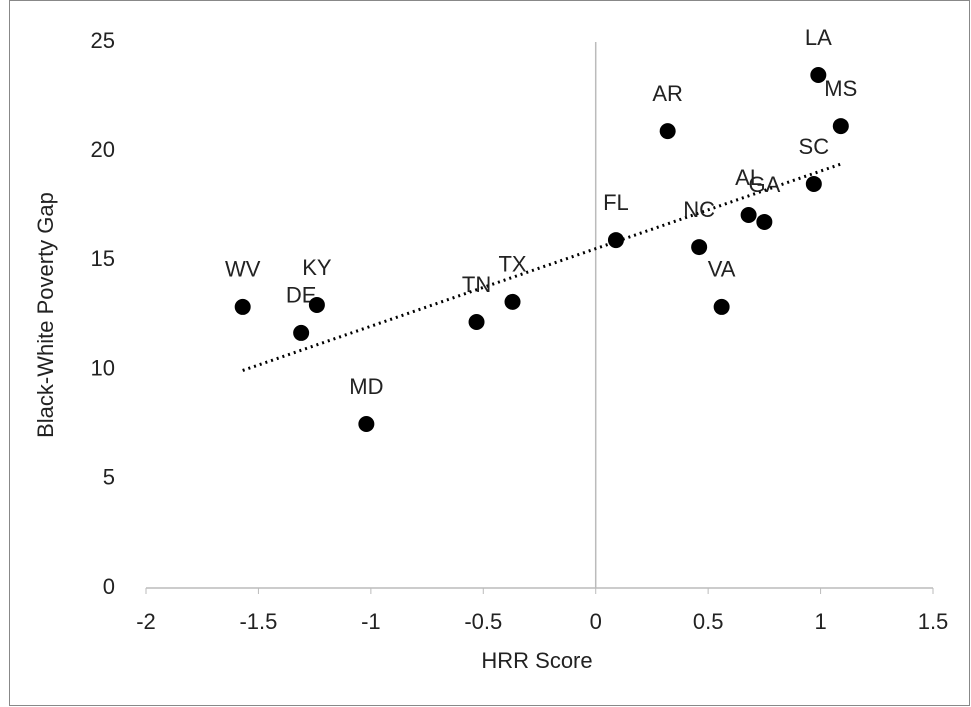 The width and height of the screenshot is (971, 707). What do you see at coordinates (616, 202) in the screenshot?
I see `point-label: FL` at bounding box center [616, 202].